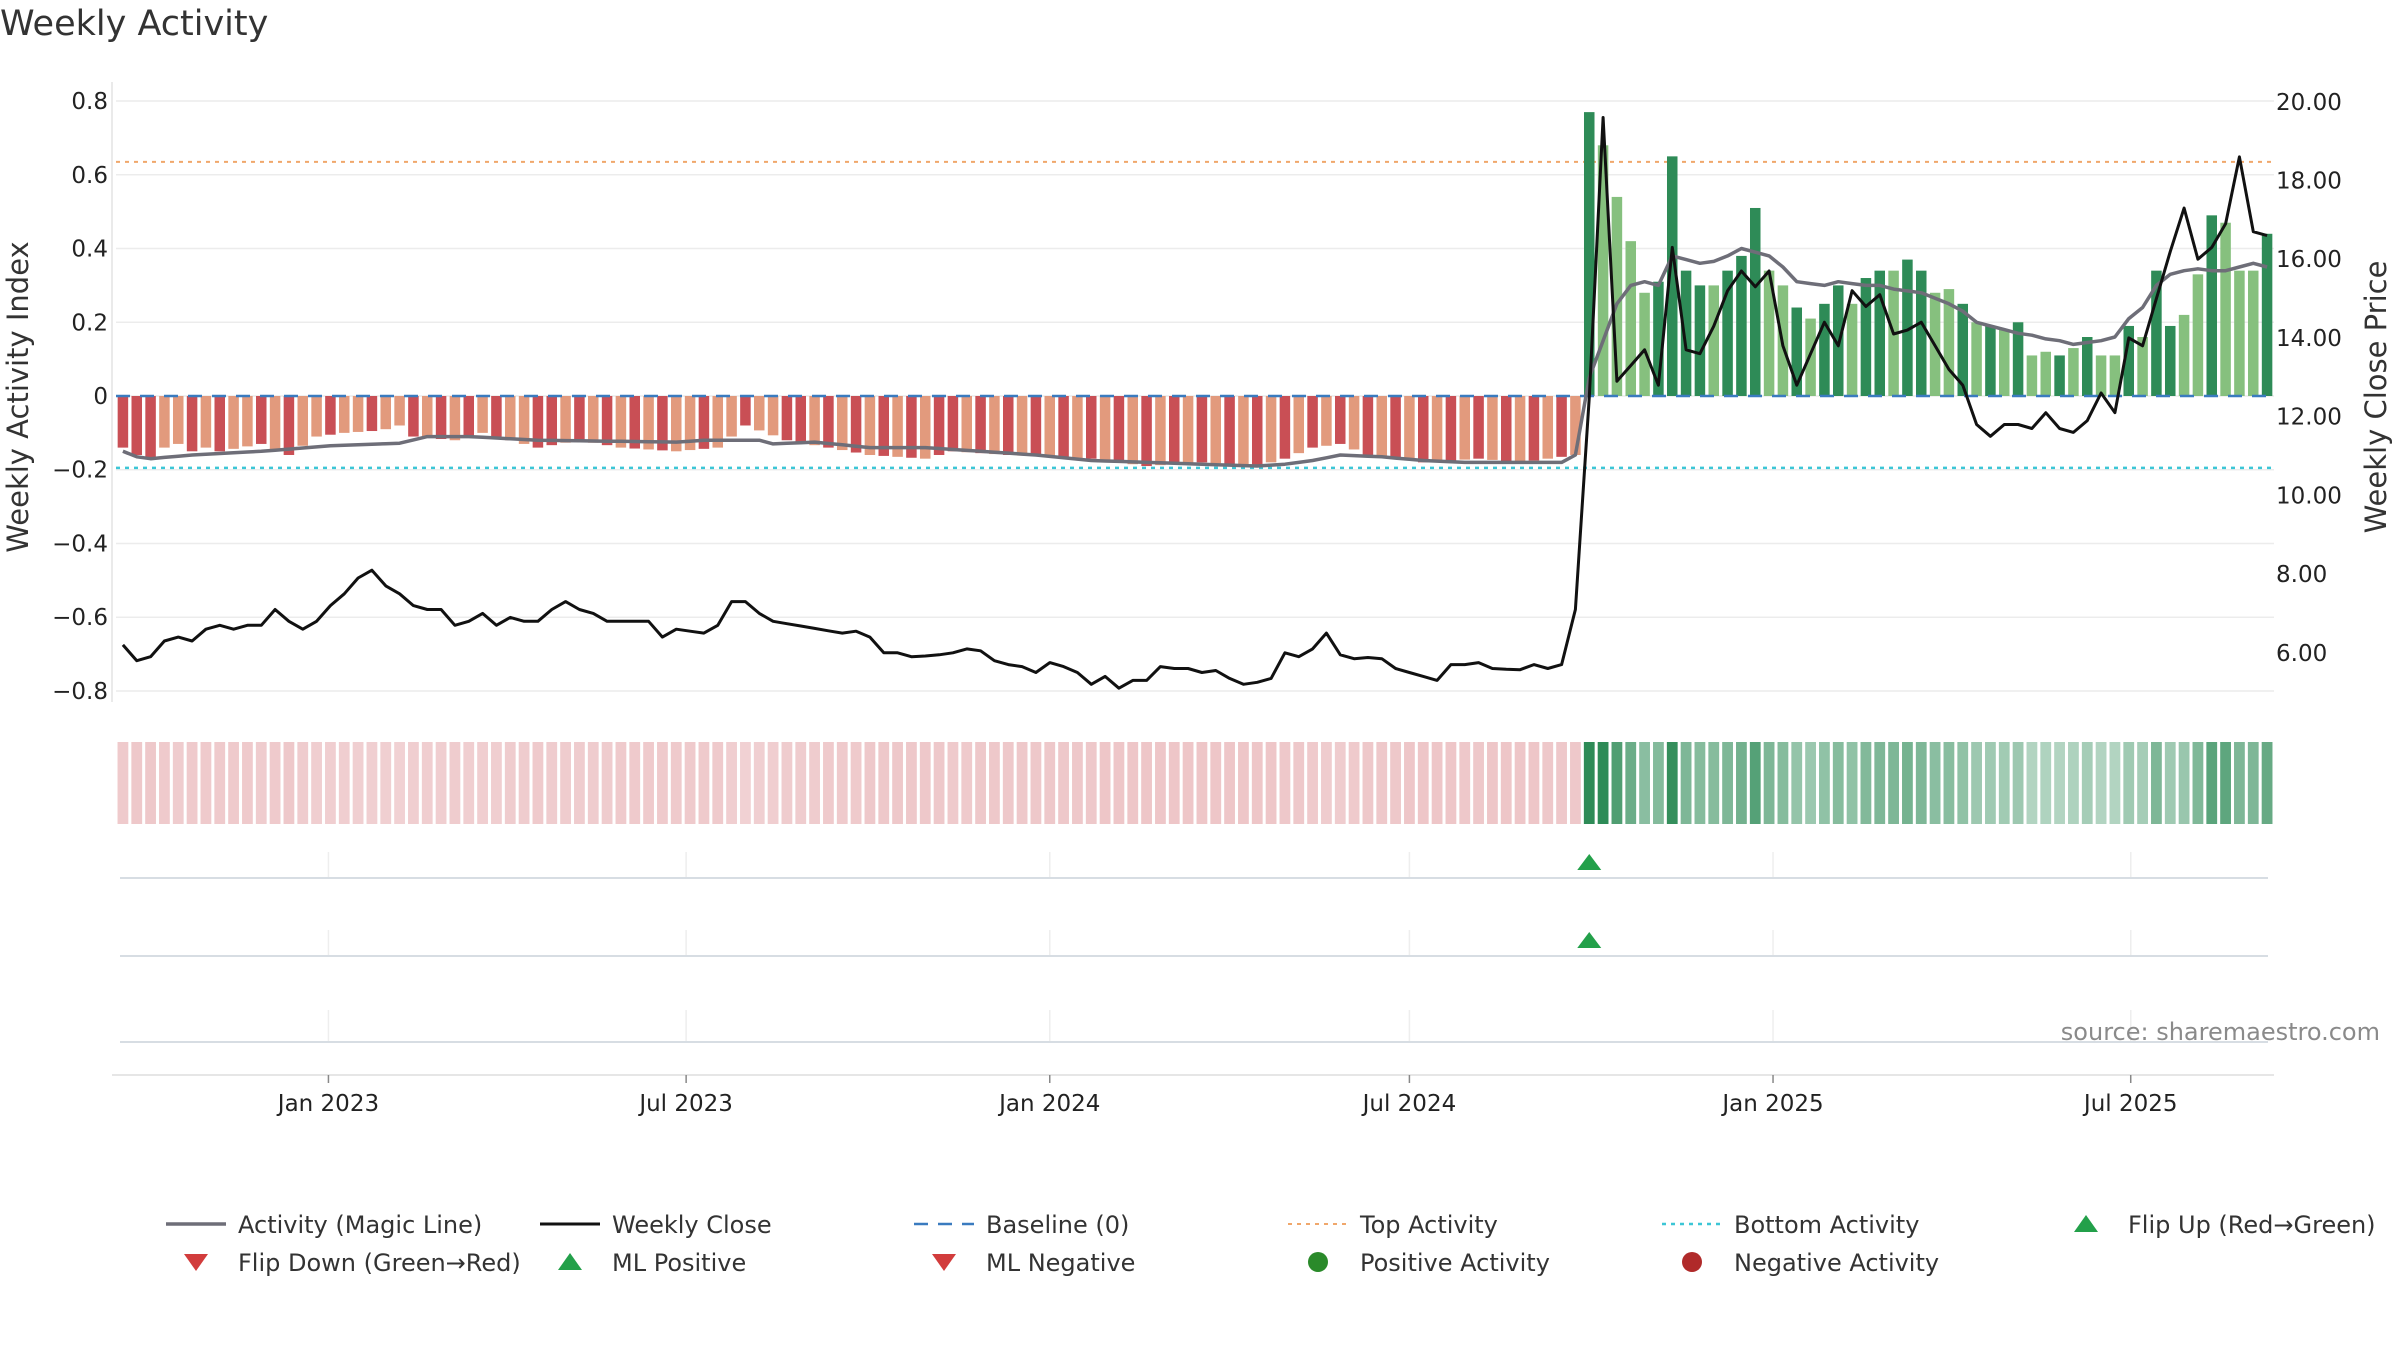  What do you see at coordinates (652, 1263) in the screenshot?
I see `legend-item: ML Positive` at bounding box center [652, 1263].